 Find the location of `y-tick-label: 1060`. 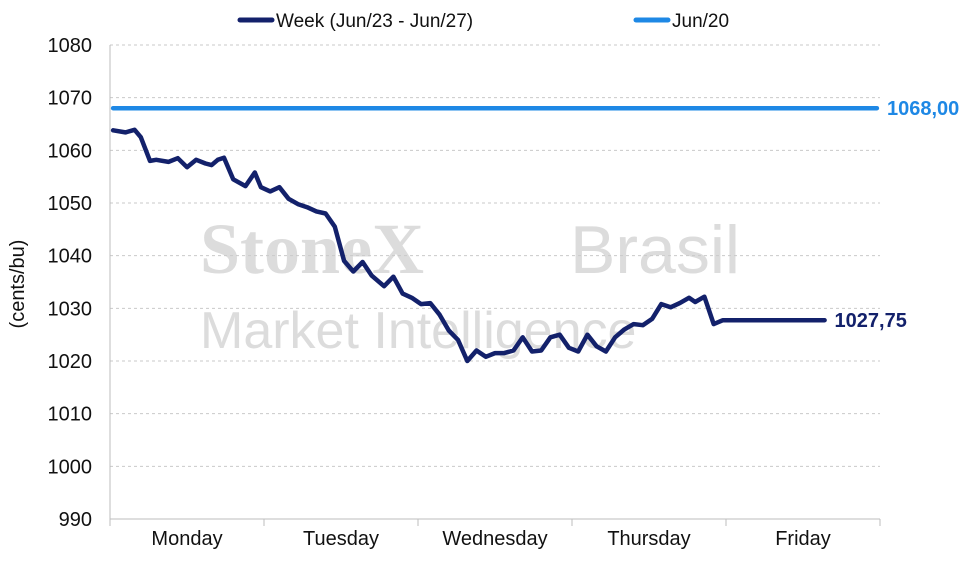

y-tick-label: 1060 is located at coordinates (70, 151).